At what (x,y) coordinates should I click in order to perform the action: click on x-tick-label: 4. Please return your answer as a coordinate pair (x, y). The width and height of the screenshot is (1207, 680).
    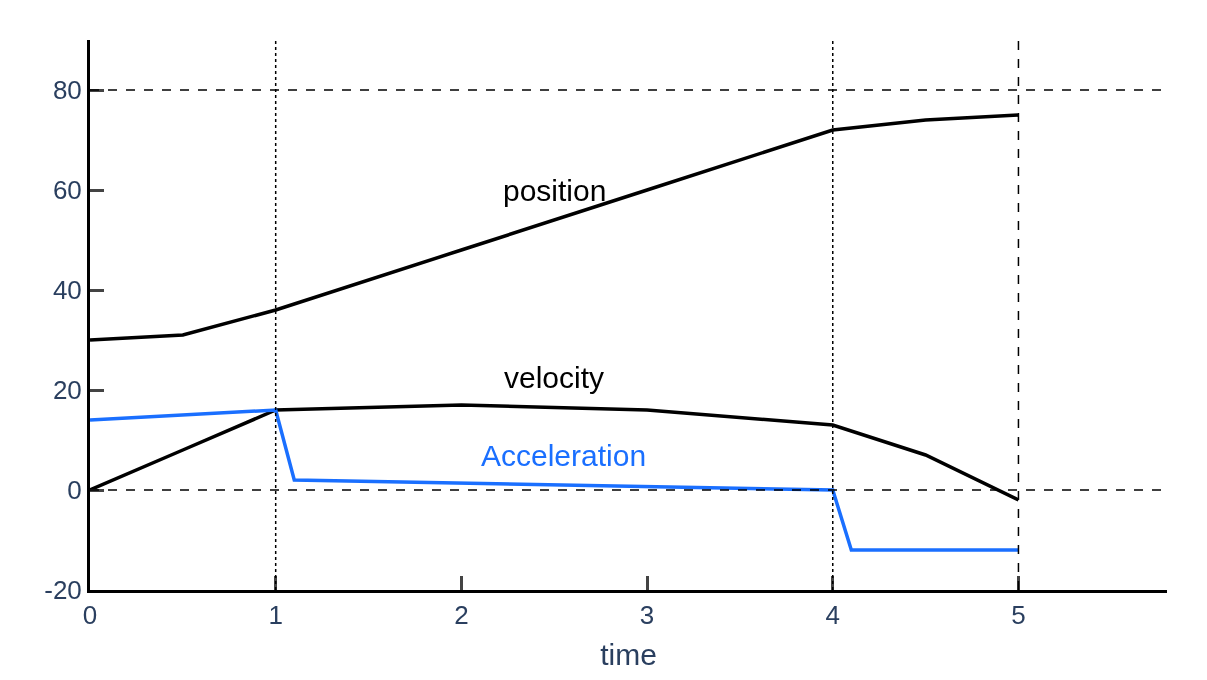
    Looking at the image, I should click on (832, 615).